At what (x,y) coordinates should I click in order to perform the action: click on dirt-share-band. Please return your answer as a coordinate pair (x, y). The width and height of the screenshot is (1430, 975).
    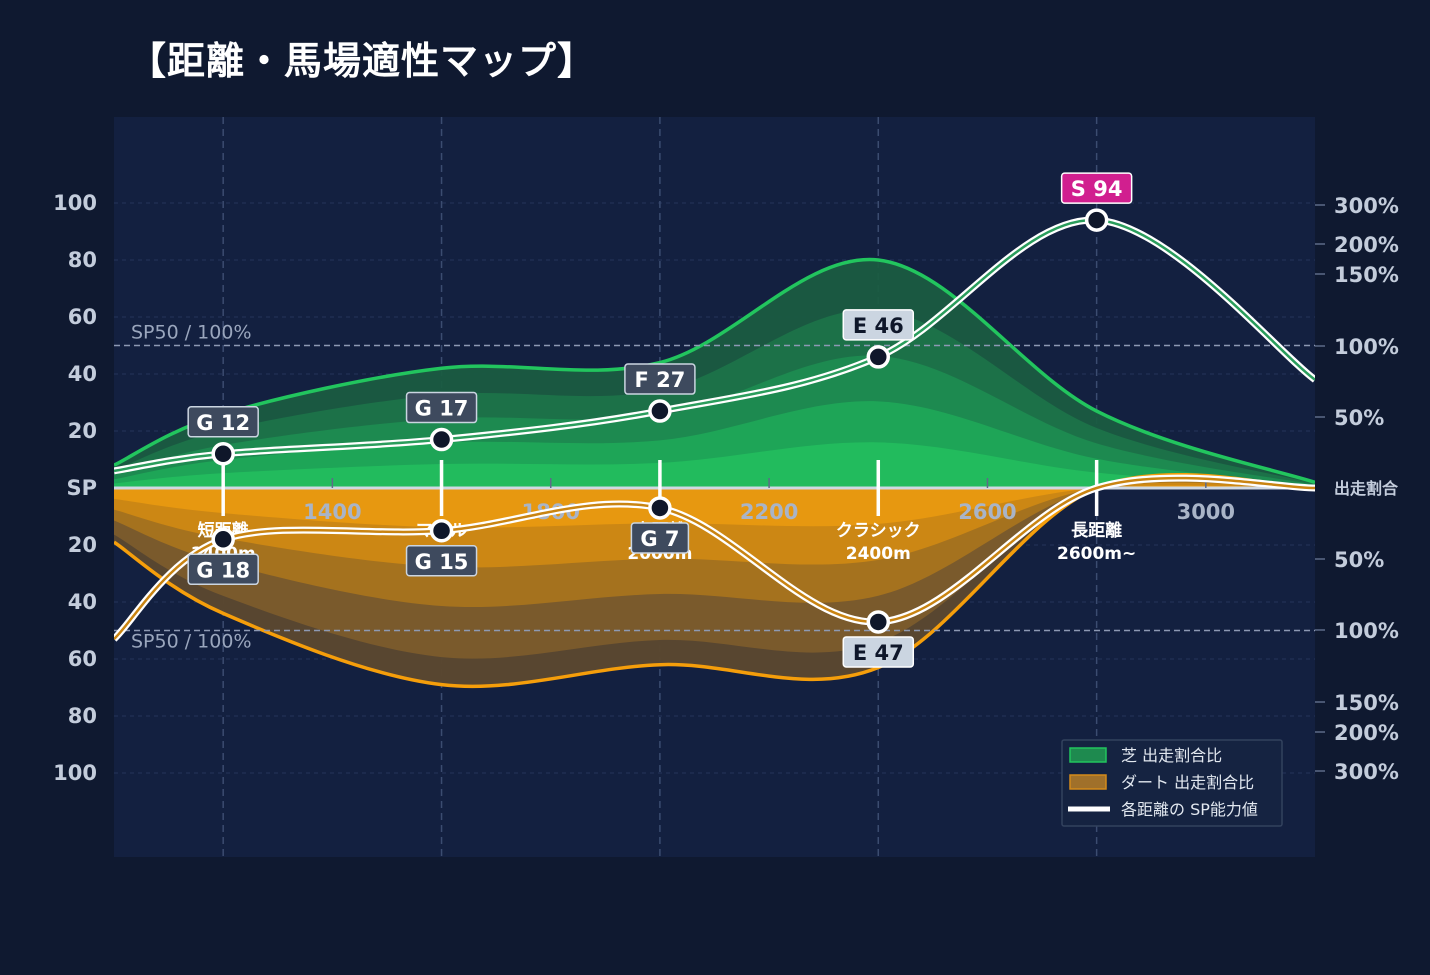
    Looking at the image, I should click on (714, 506).